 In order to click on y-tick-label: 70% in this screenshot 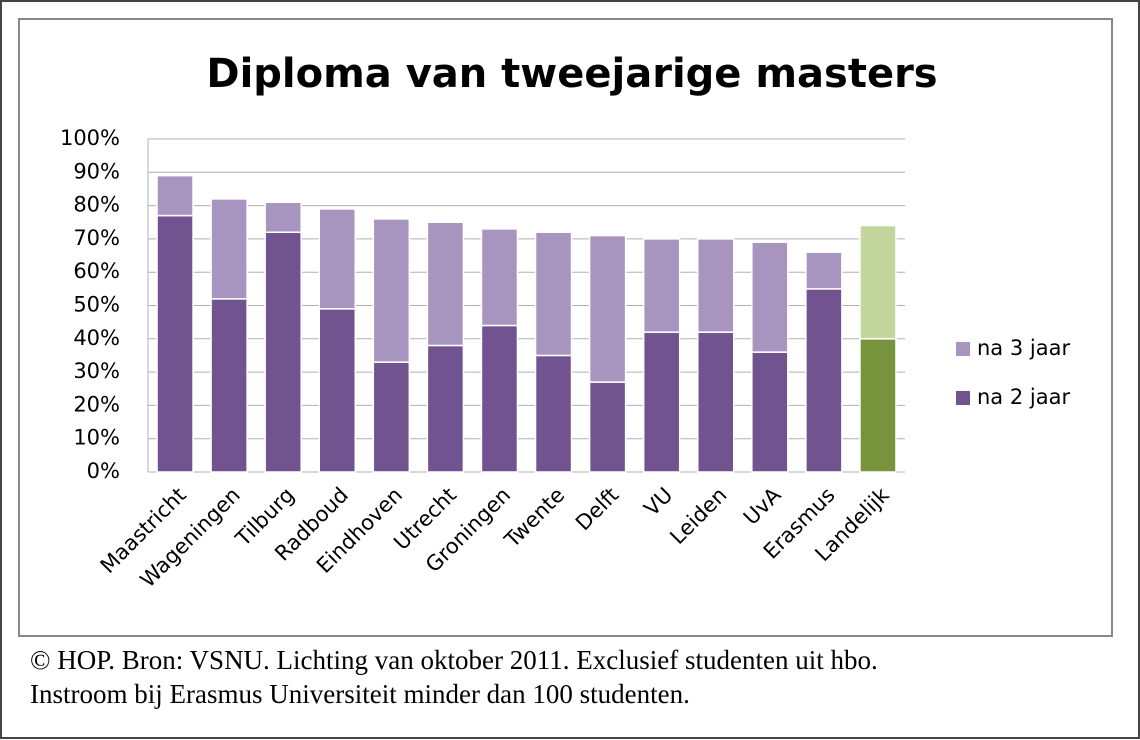, I will do `click(96, 238)`.